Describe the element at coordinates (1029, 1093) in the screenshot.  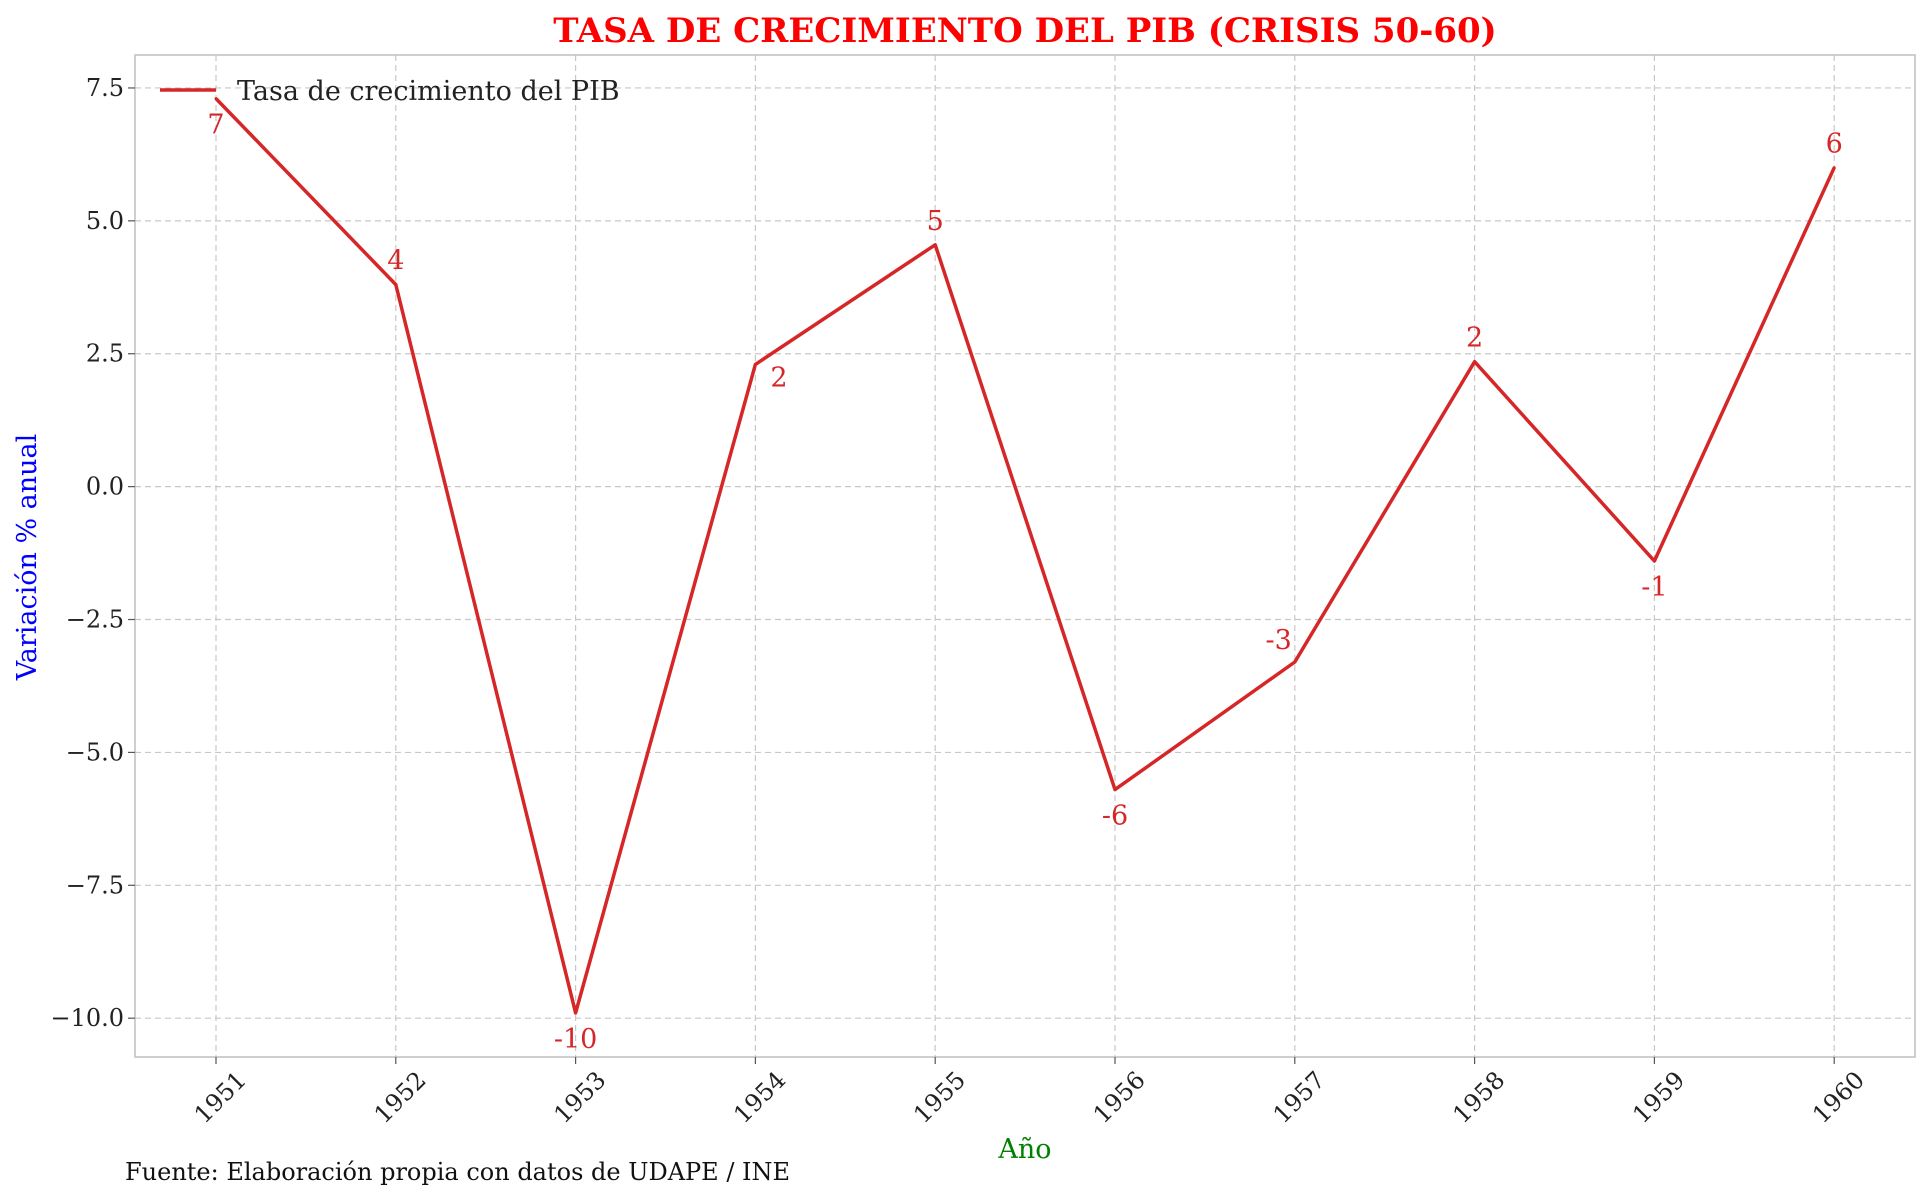
I see `x-axis-ticks: 1951 1952 1953 1954 1955 1956 1957 1958 1959 1960` at that location.